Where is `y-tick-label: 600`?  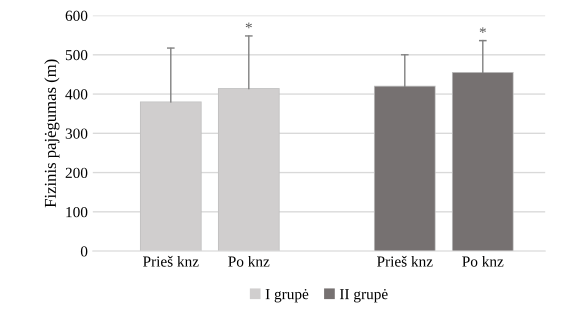 y-tick-label: 600 is located at coordinates (77, 15).